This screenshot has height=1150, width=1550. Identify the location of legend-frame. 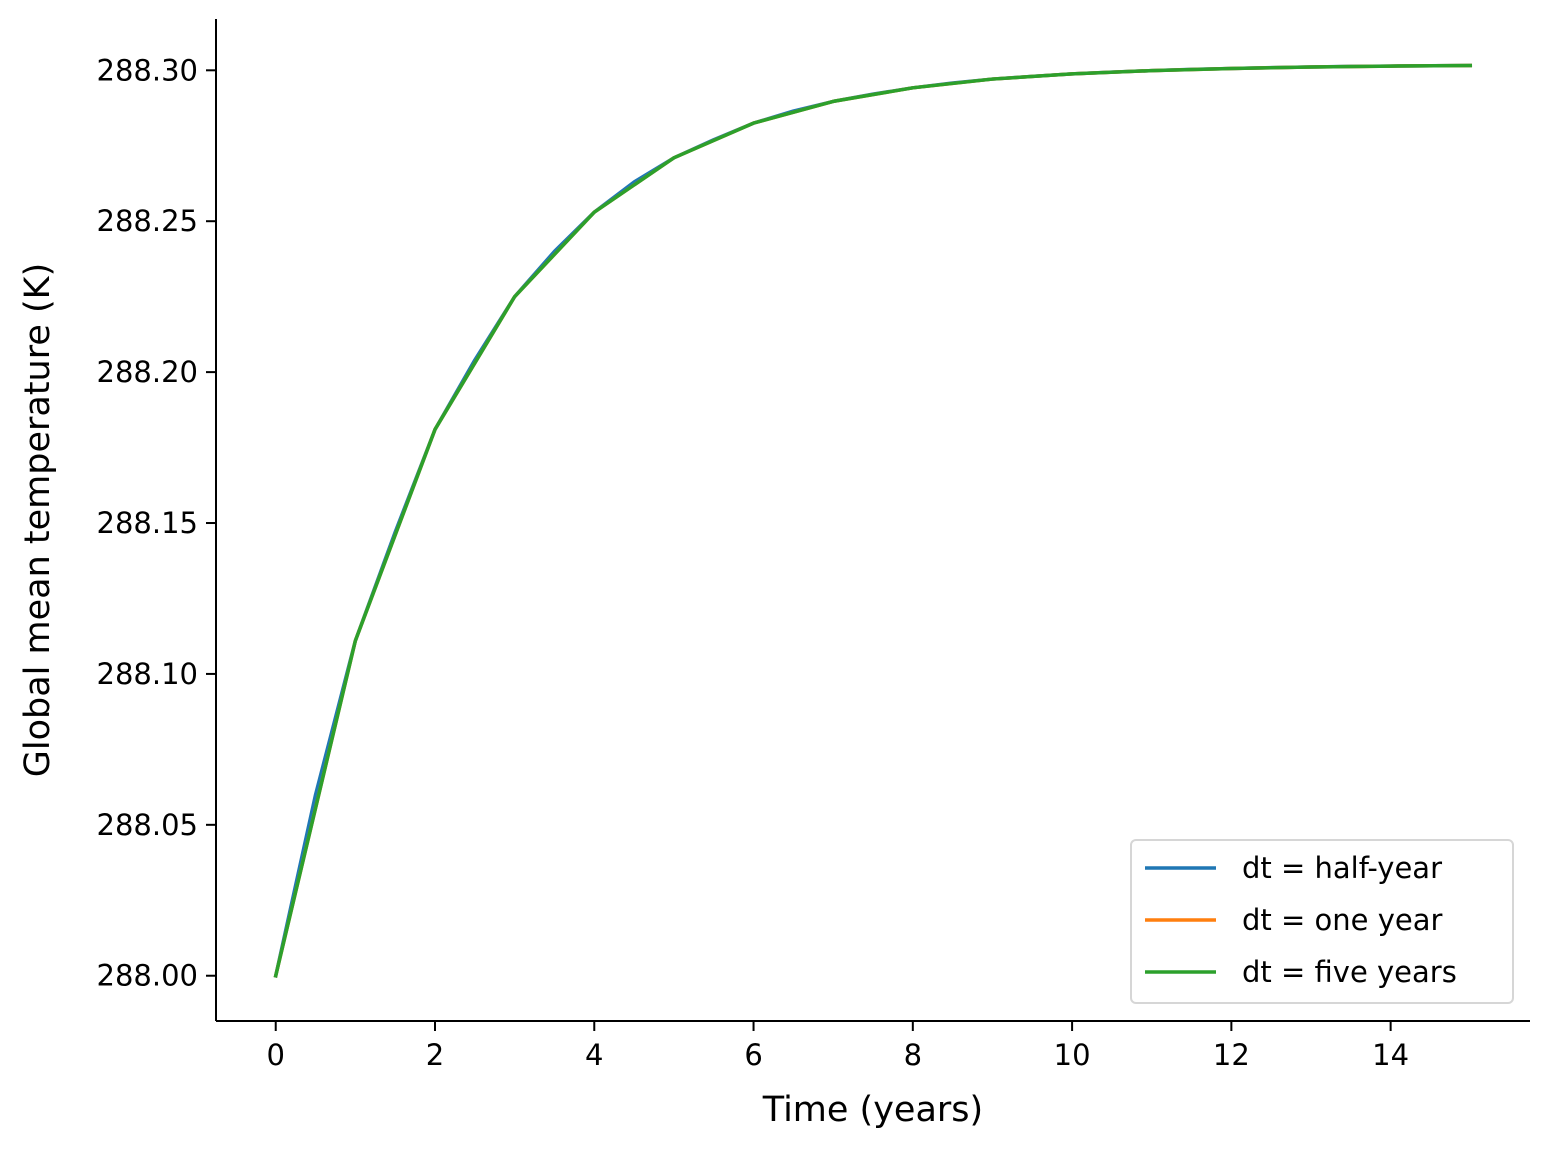
(1322, 921).